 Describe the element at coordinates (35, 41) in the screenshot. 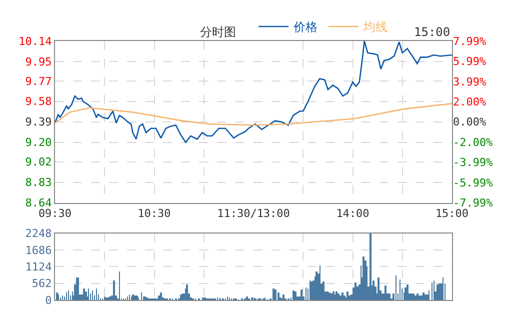

I see `y-tick-label: 10.14` at that location.